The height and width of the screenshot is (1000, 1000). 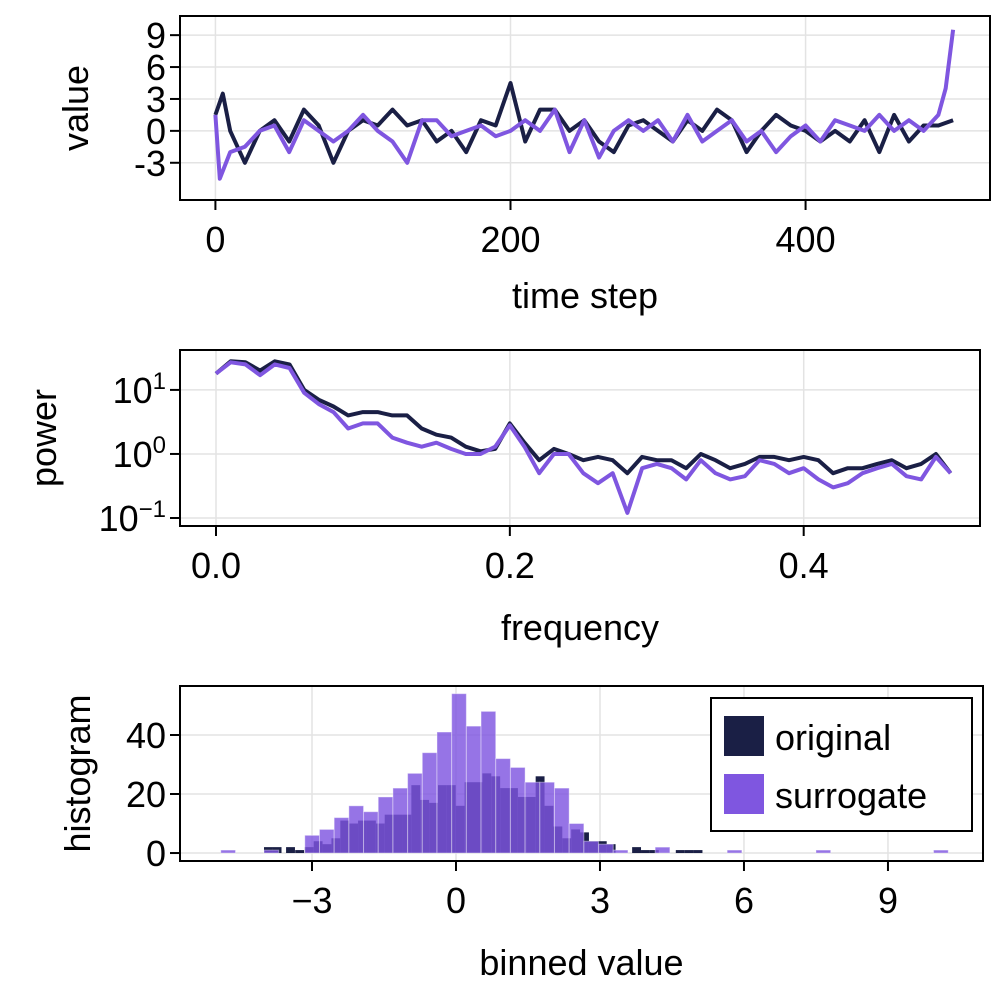 I want to click on legend-label-surrogate: surrogate, so click(x=851, y=795).